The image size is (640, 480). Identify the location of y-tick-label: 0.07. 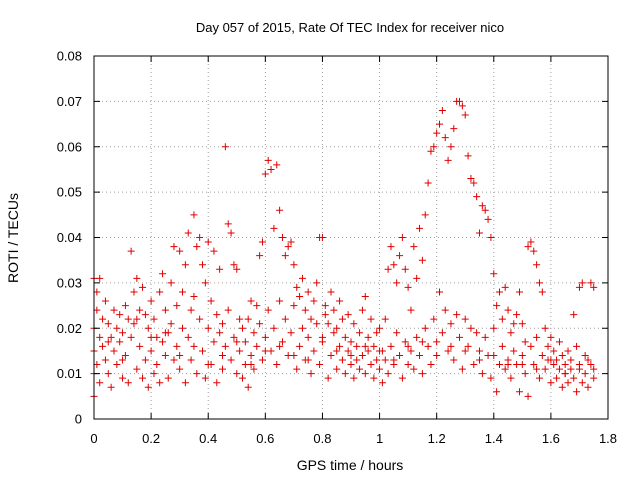
(69, 101).